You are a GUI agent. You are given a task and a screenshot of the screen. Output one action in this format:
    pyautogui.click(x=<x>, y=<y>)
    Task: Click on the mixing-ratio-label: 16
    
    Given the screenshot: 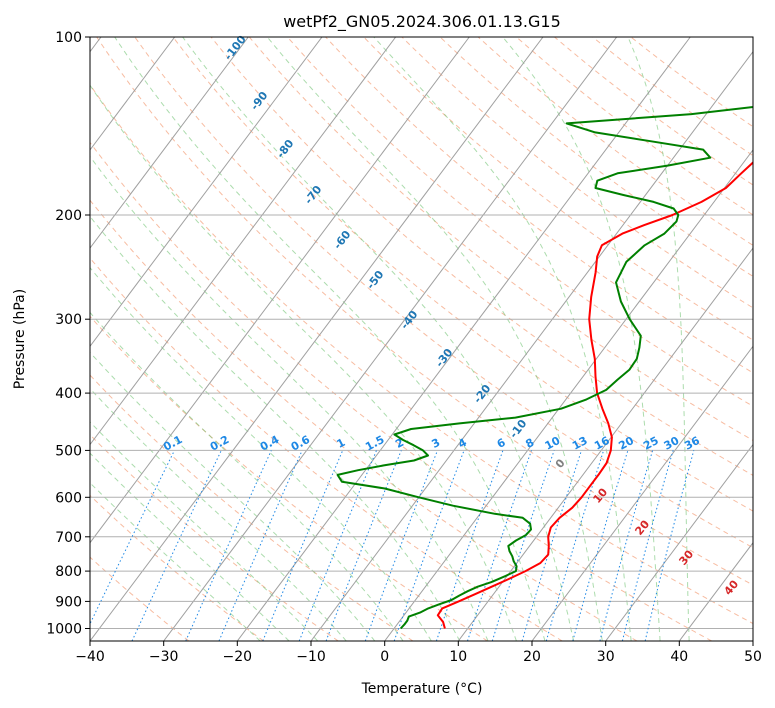 What is the action you would take?
    pyautogui.click(x=602, y=443)
    